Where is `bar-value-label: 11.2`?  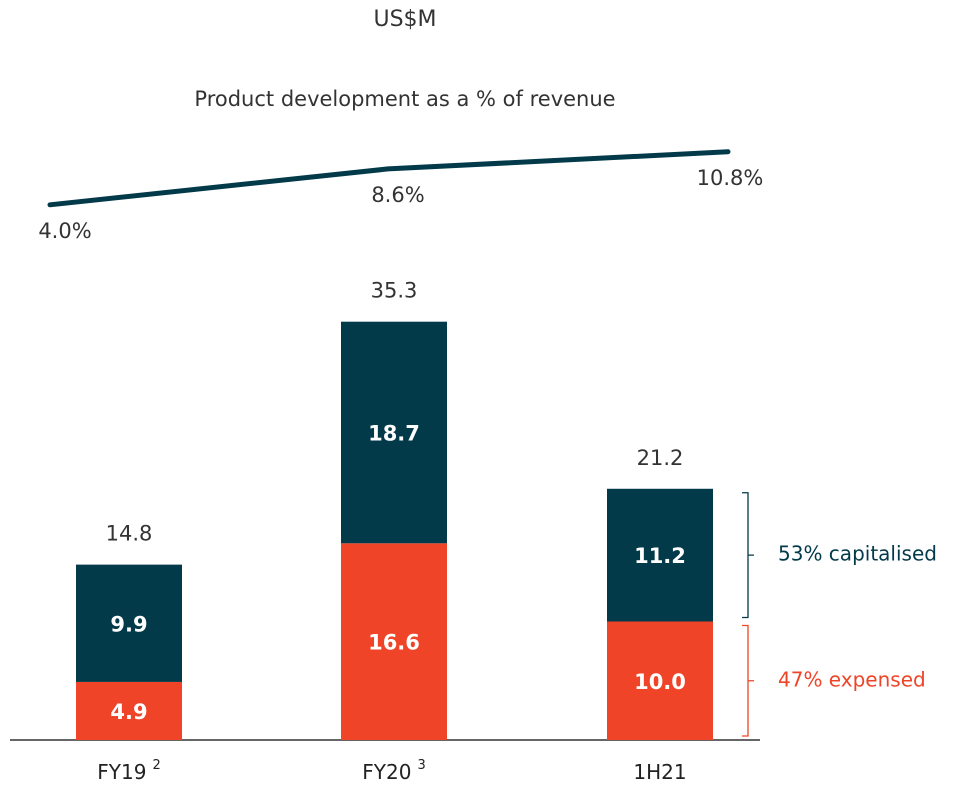 bar-value-label: 11.2 is located at coordinates (660, 556).